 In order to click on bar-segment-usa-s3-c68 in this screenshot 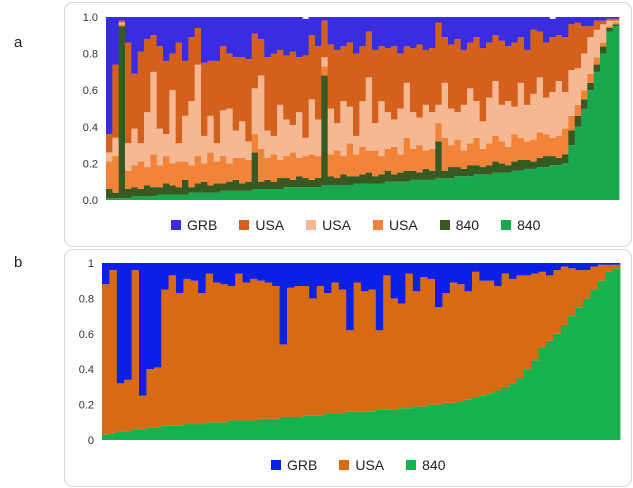, I will do `click(540, 105)`.